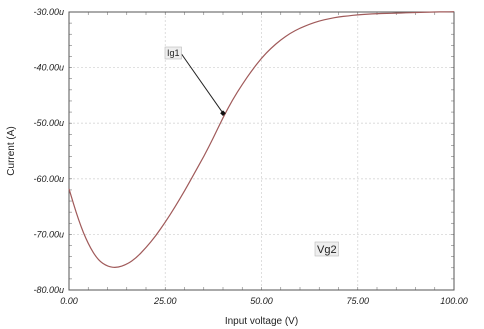  I want to click on x-tick-label: 25.00, so click(165, 301).